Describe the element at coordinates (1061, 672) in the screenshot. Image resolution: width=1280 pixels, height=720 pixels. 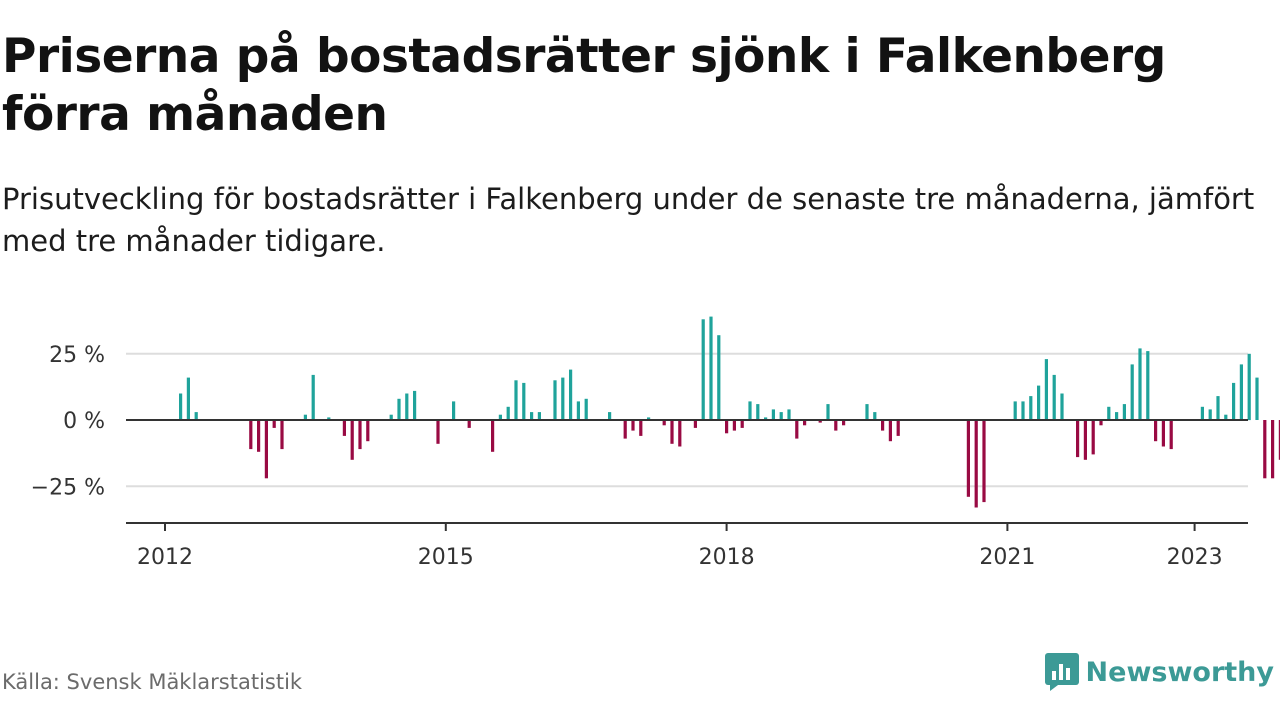
I see `newsworthy-logo-icon` at that location.